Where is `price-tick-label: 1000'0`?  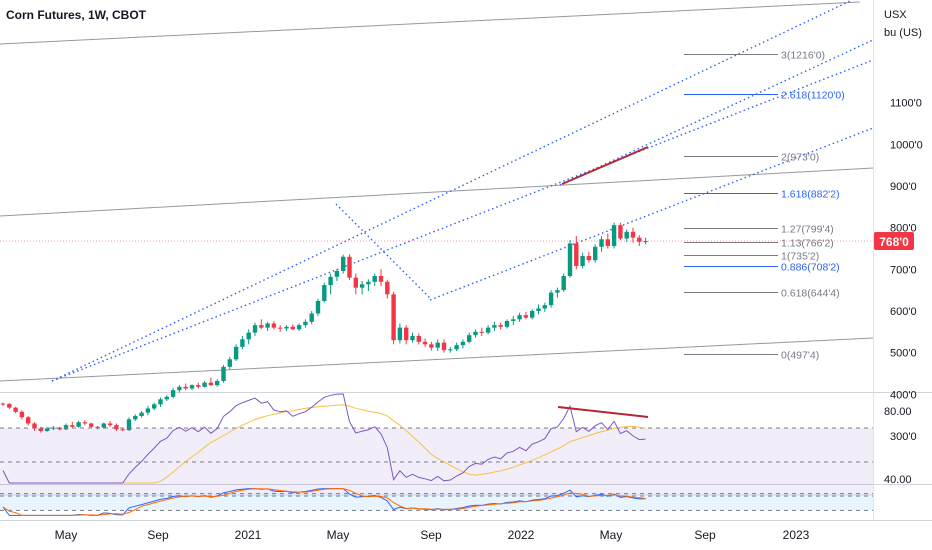
price-tick-label: 1000'0 is located at coordinates (906, 145).